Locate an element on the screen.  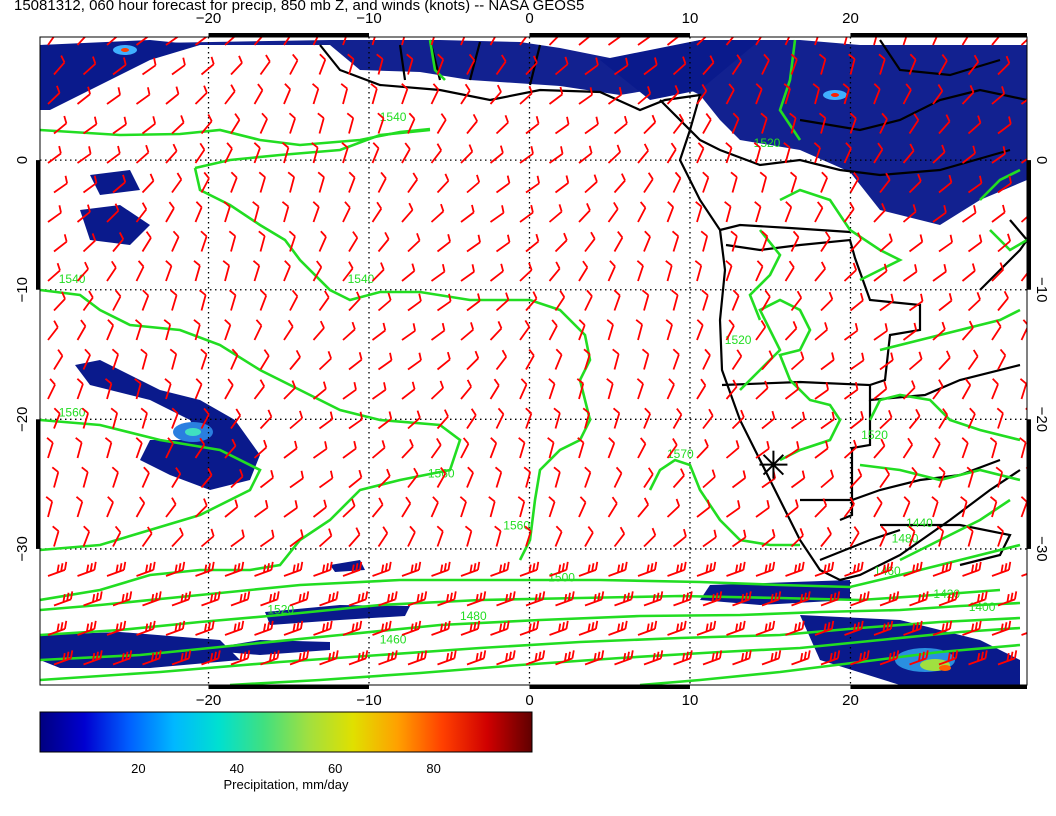
lat-tick-label: −10 is located at coordinates (22, 289).